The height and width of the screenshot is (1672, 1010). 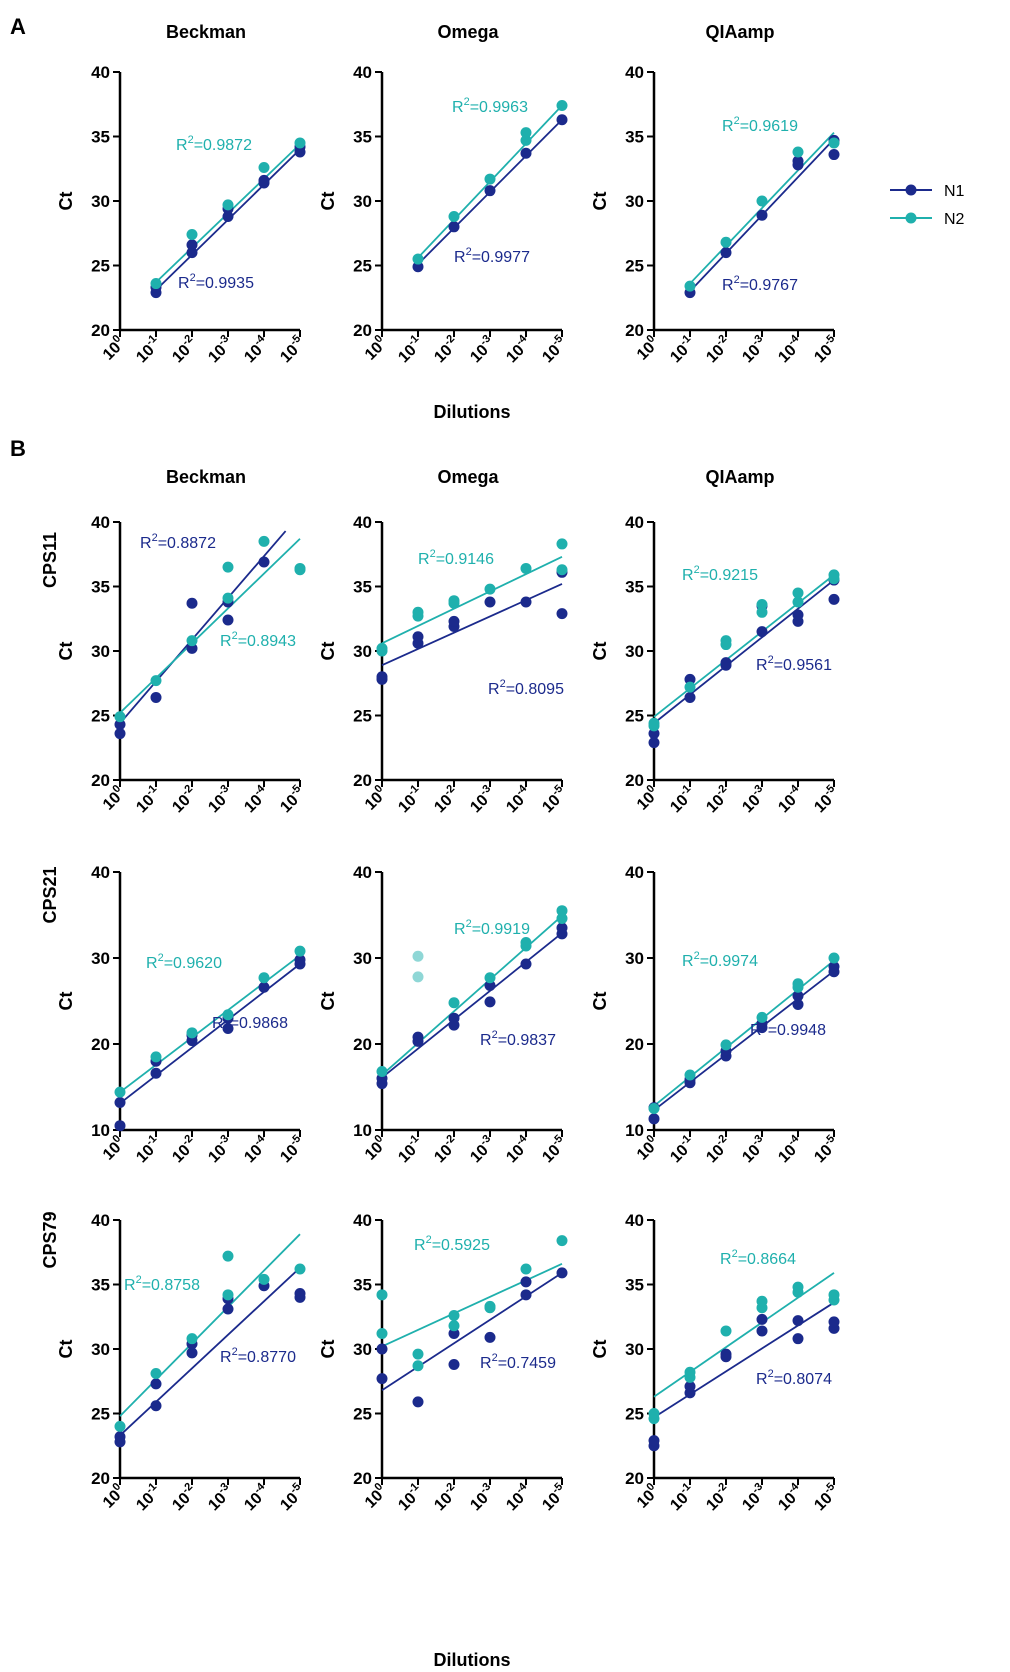 I want to click on y-tick-label: 35, so click(x=100, y=587).